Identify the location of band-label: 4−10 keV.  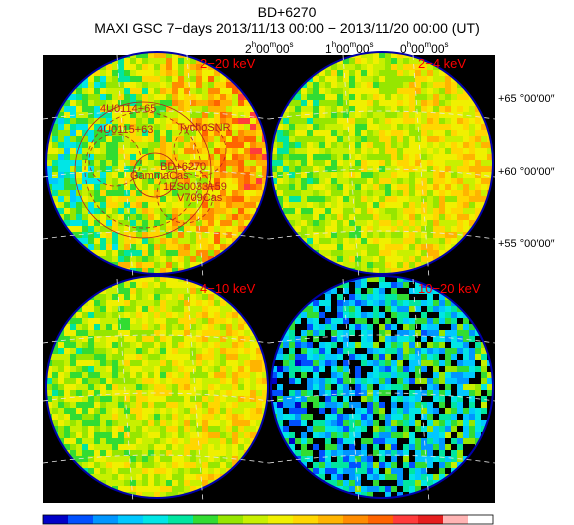
(228, 288).